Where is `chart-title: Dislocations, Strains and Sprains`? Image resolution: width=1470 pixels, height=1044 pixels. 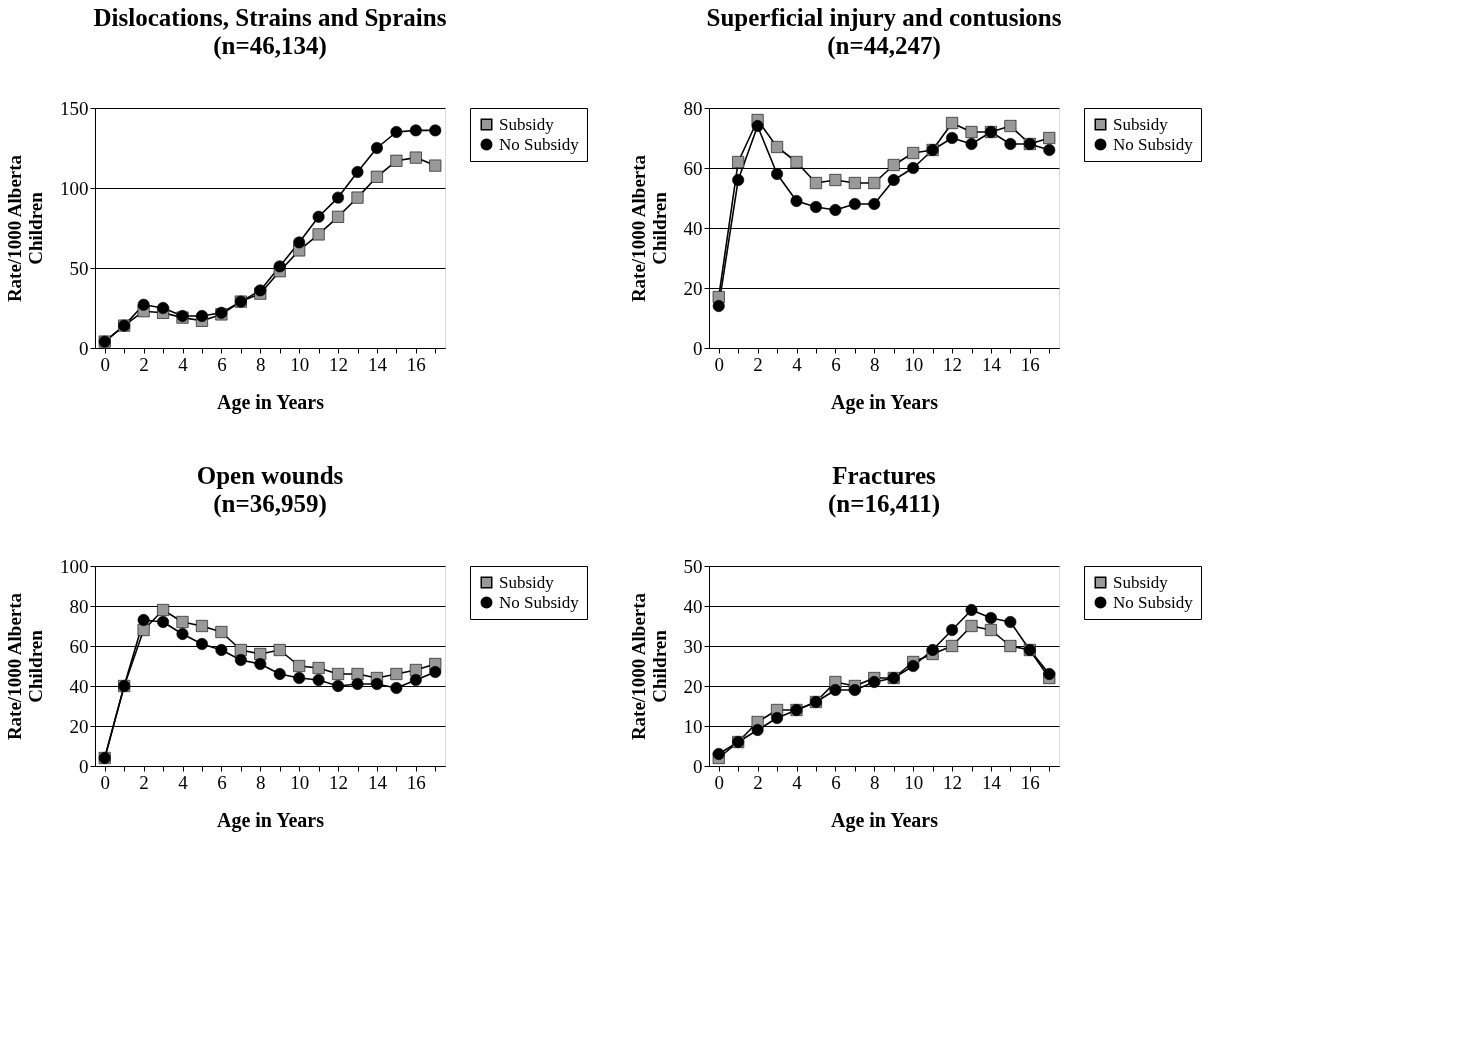
chart-title: Dislocations, Strains and Sprains is located at coordinates (270, 17).